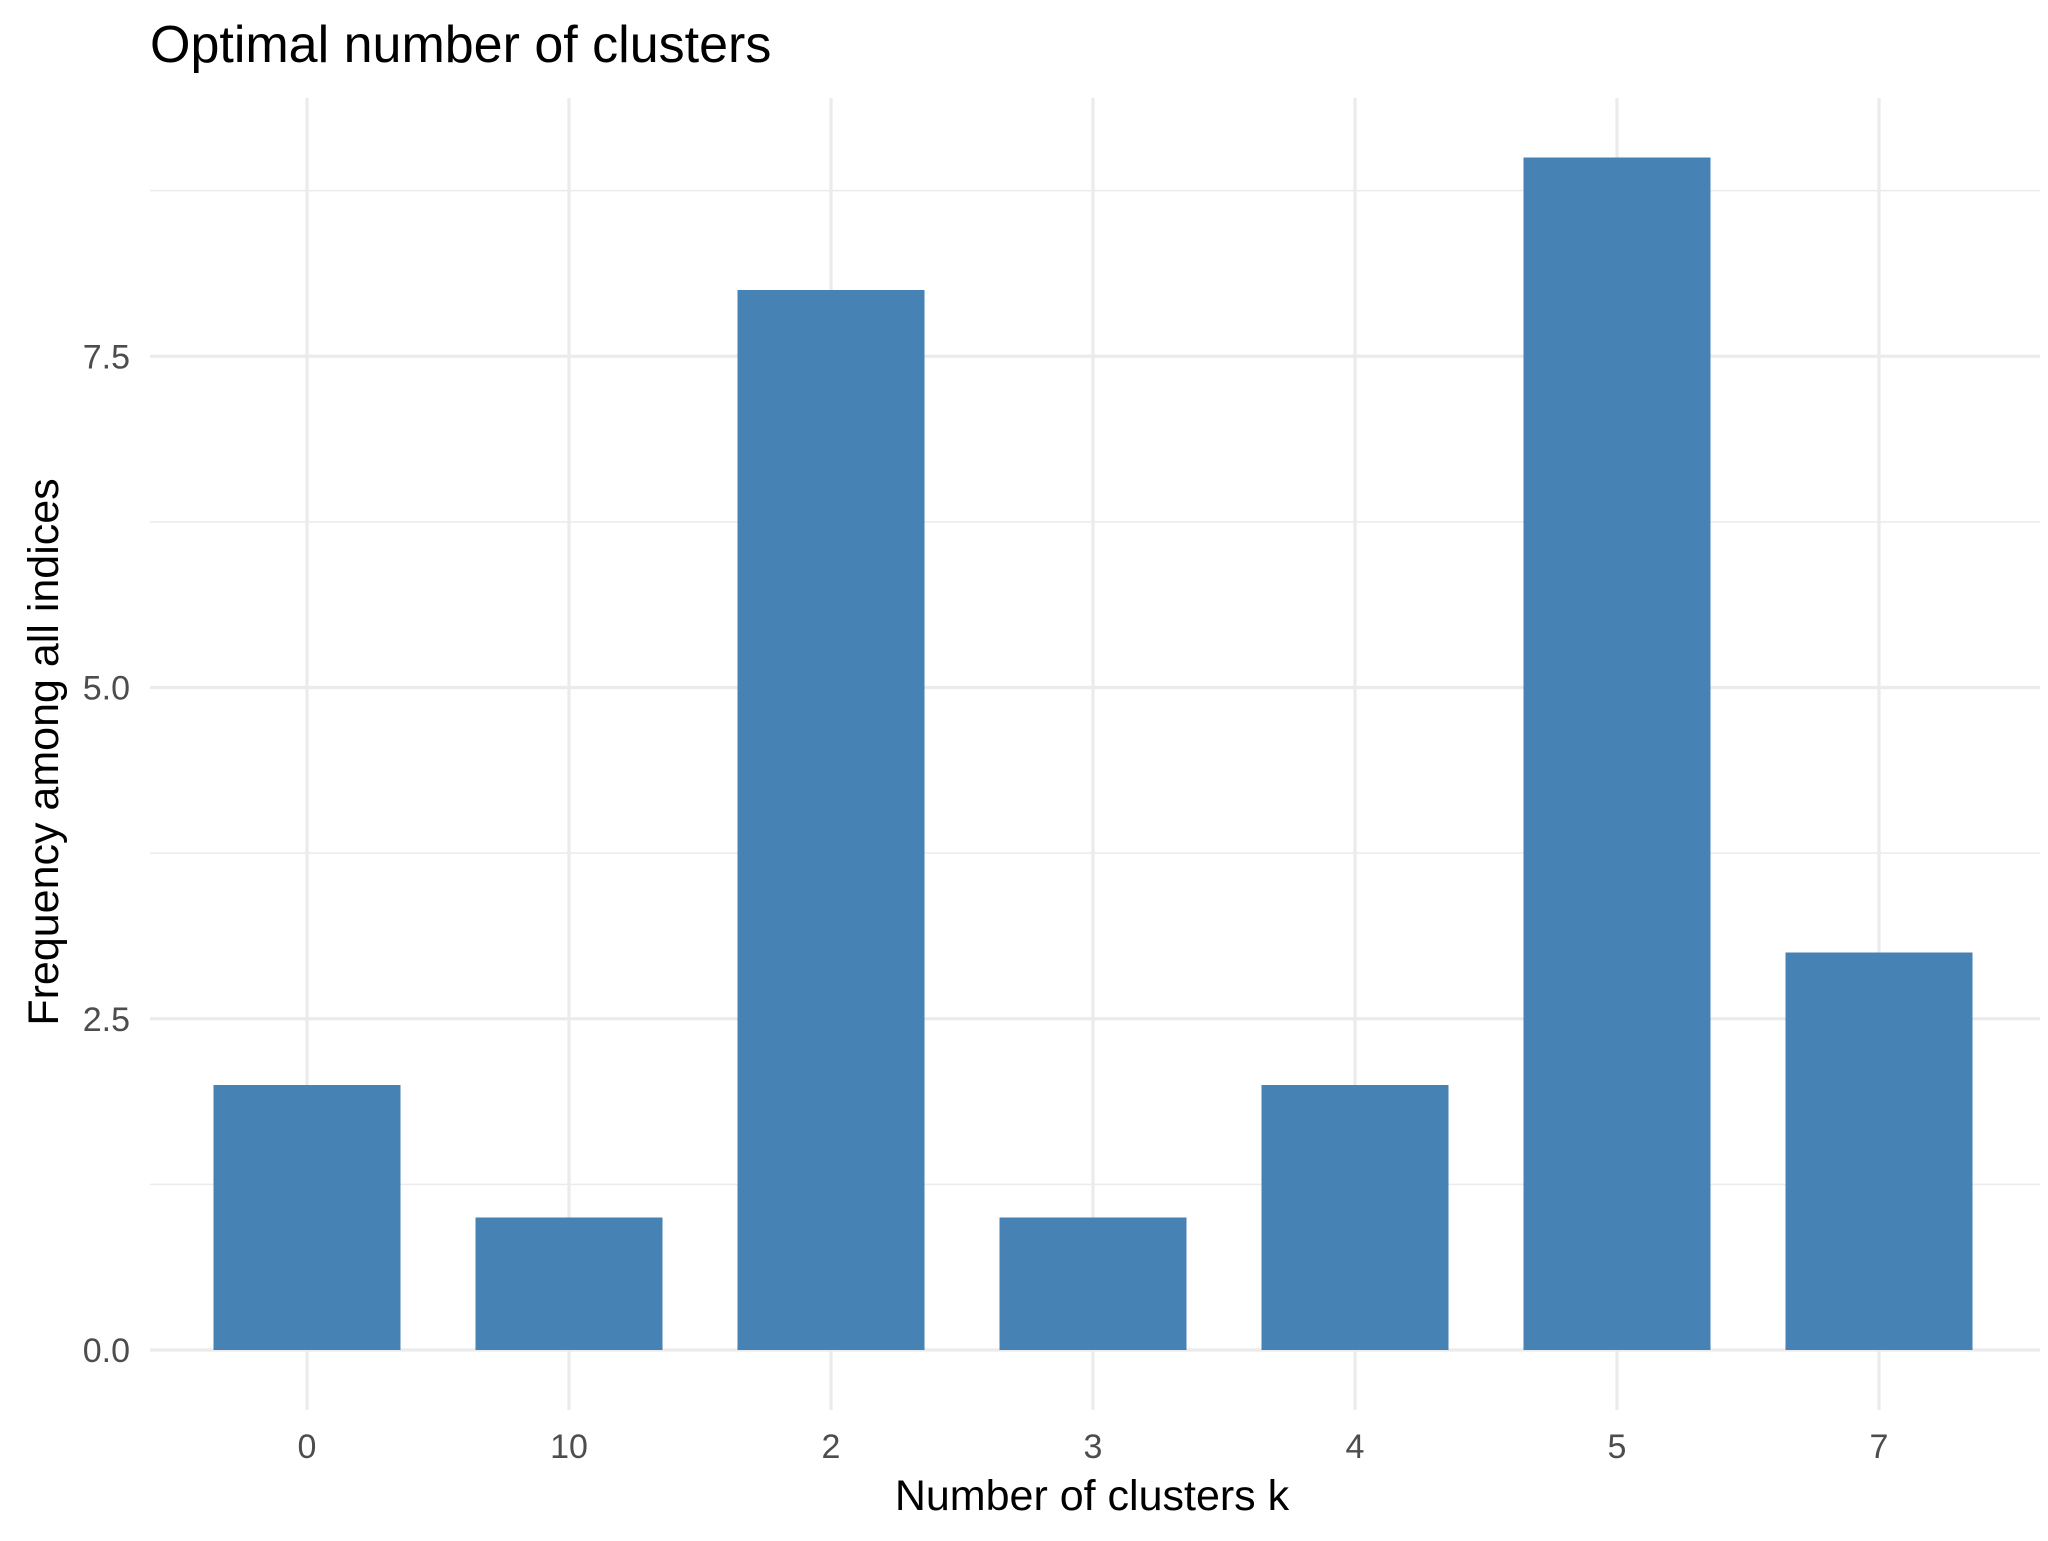 The image size is (2048, 1541). I want to click on chart-title: Optimal number of clusters, so click(460, 45).